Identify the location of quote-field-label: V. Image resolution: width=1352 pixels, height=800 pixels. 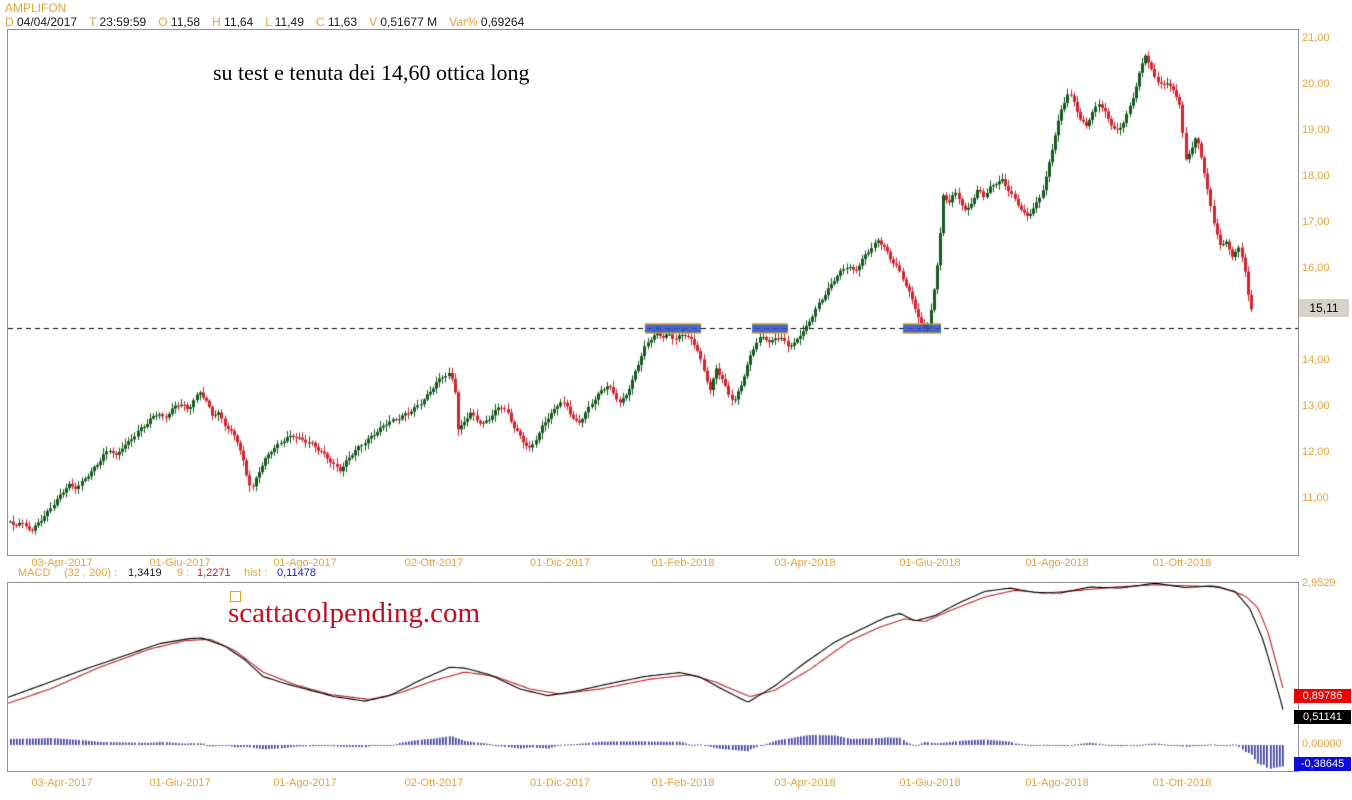
(375, 22).